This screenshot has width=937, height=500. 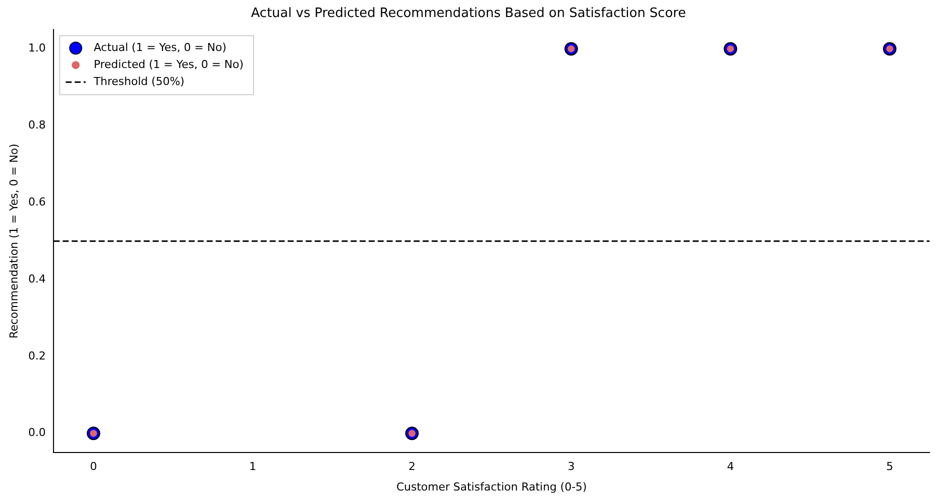 I want to click on y-tick-label: 1.0, so click(x=37, y=48).